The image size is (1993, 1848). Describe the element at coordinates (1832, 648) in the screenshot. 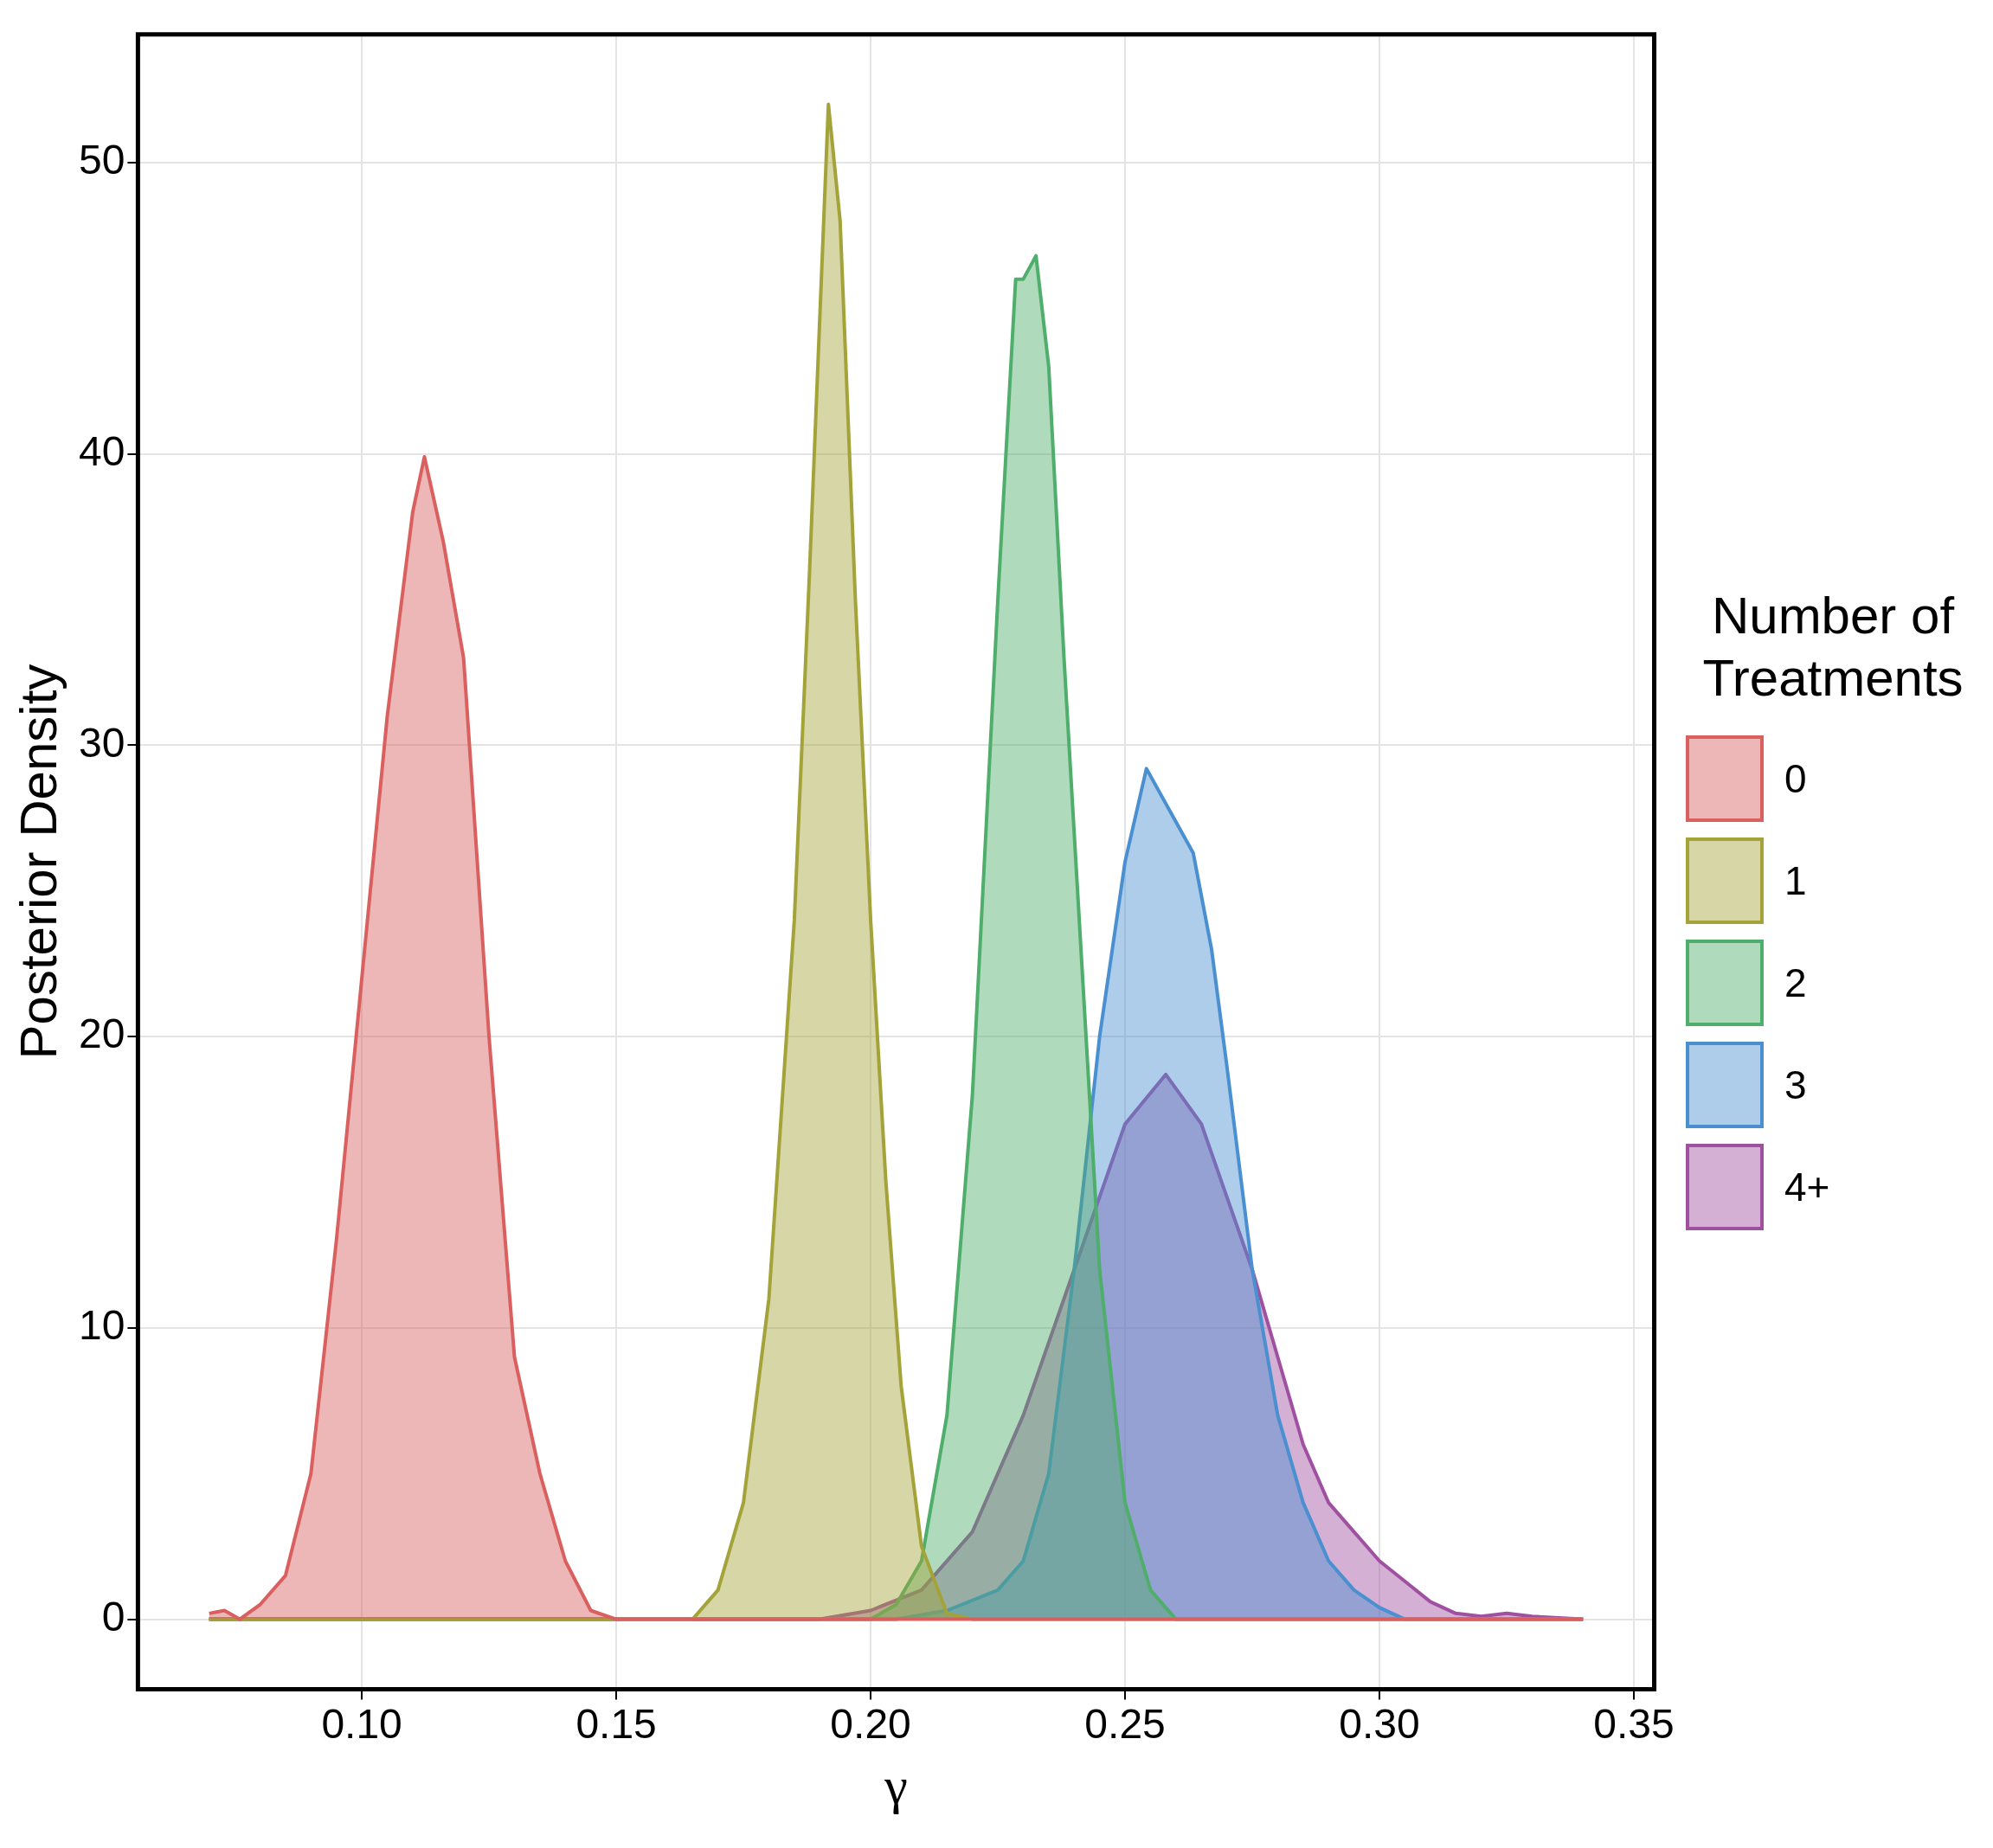

I see `legend-title: Number of Treatments` at that location.